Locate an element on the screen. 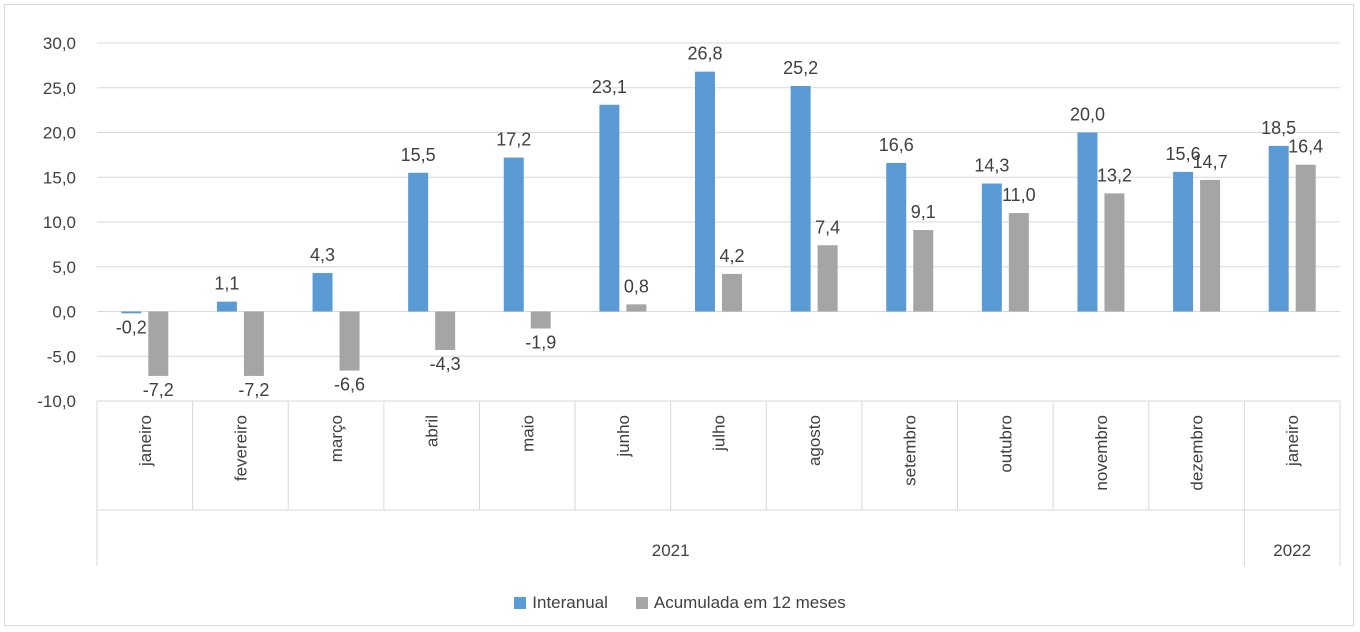 Image resolution: width=1360 pixels, height=632 pixels. x-tick-label: agosto is located at coordinates (814, 440).